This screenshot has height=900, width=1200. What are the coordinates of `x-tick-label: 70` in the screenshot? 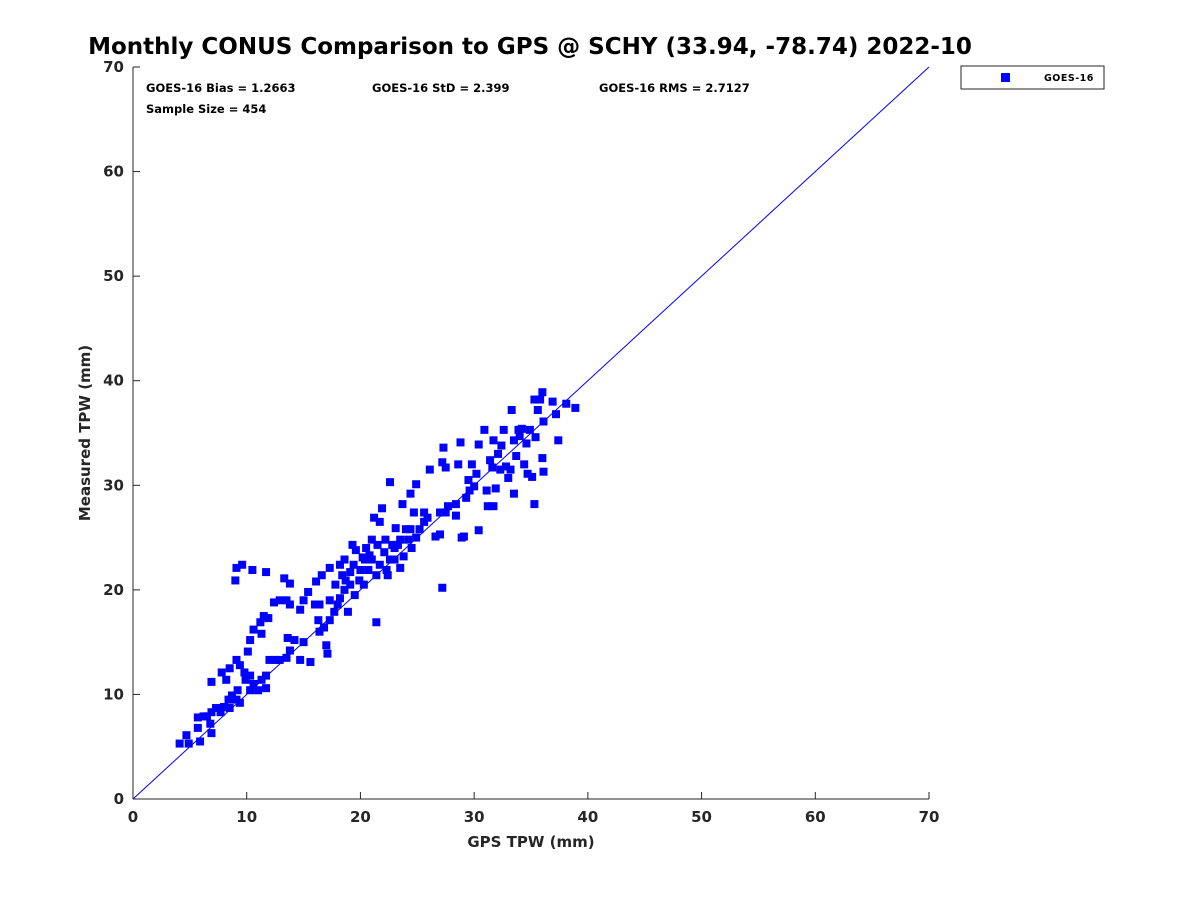 It's located at (929, 817).